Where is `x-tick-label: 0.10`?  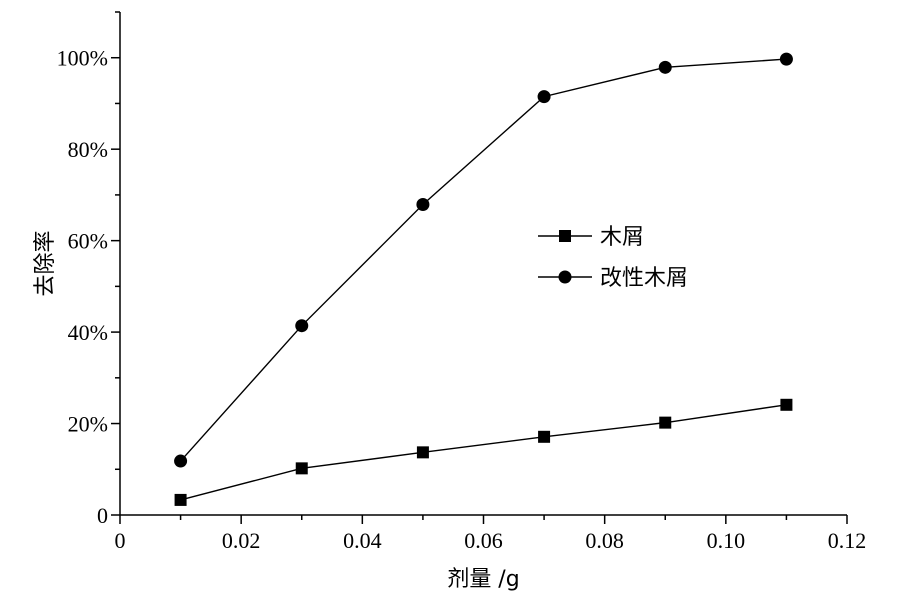
x-tick-label: 0.10 is located at coordinates (726, 540).